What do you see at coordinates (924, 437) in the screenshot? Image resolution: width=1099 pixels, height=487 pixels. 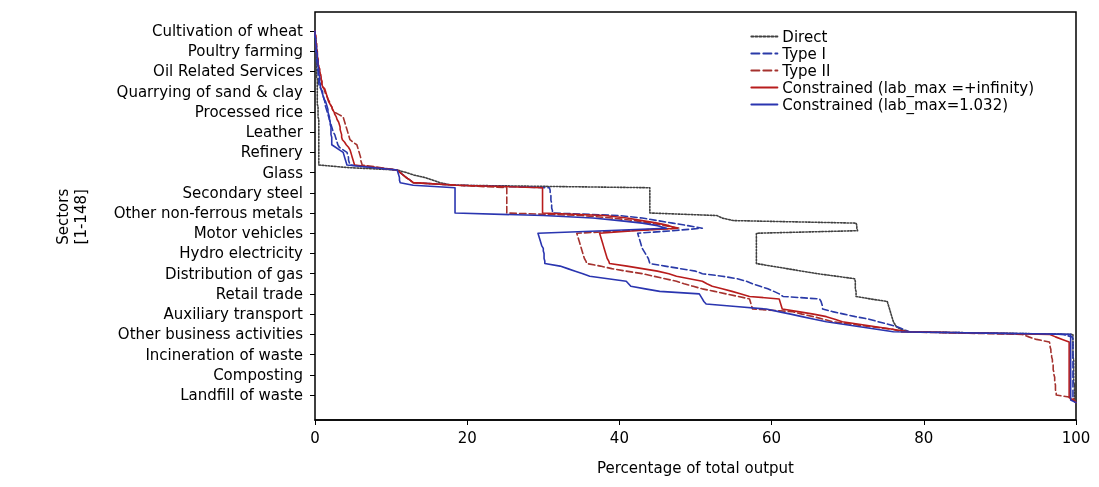 I see `x-tick-label: 80` at bounding box center [924, 437].